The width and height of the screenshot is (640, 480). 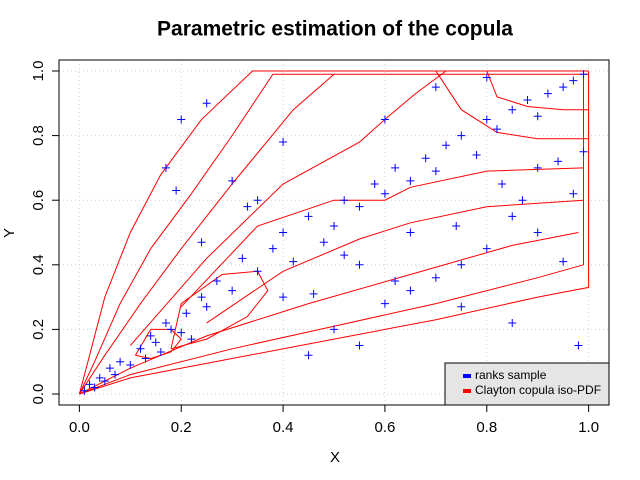 What do you see at coordinates (79, 427) in the screenshot?
I see `x-tick-label: 0.0` at bounding box center [79, 427].